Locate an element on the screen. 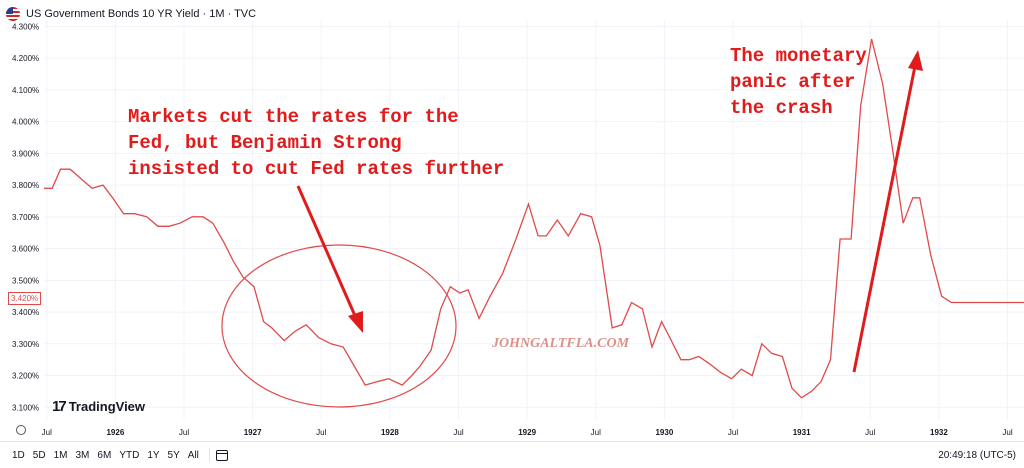 This screenshot has width=1024, height=468. range-button-1m: 1M is located at coordinates (60, 455).